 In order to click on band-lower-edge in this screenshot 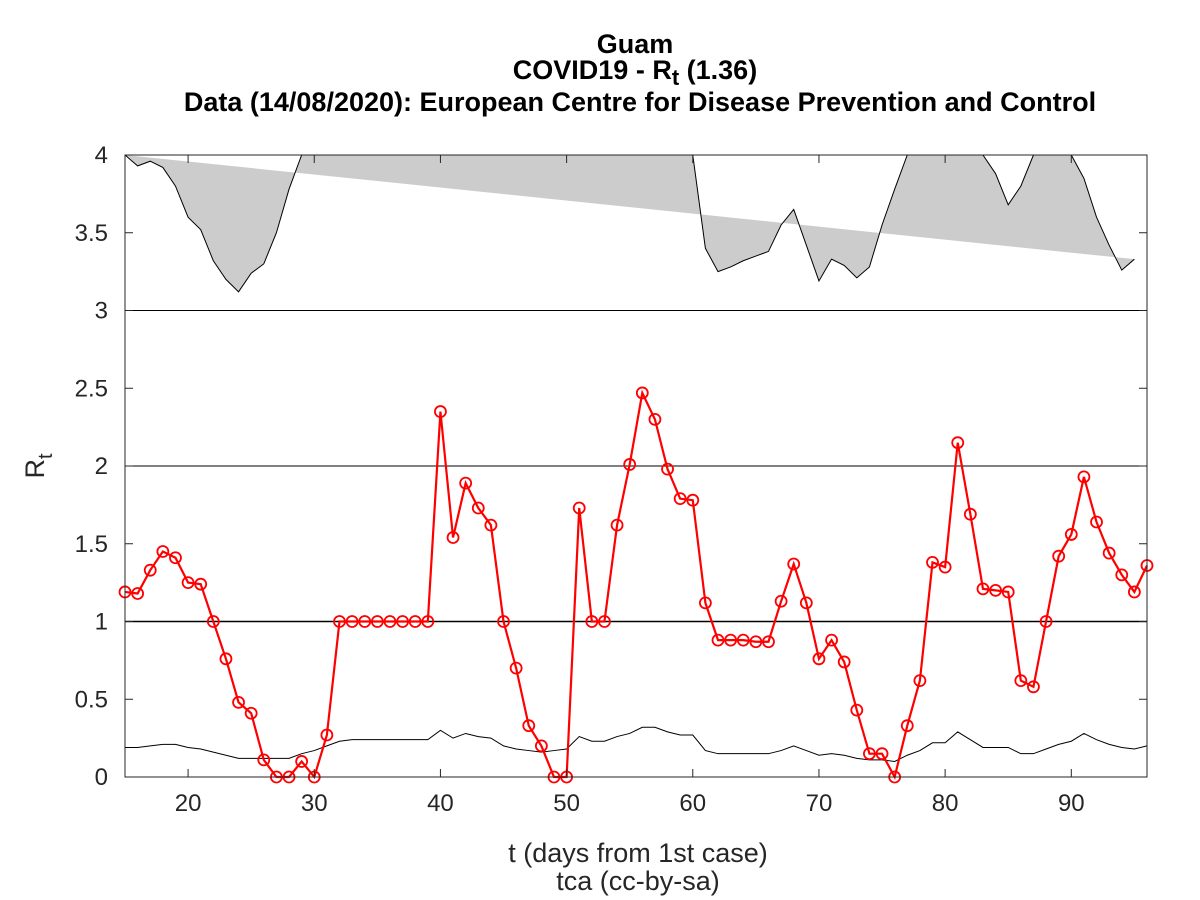, I will do `click(636, 744)`.